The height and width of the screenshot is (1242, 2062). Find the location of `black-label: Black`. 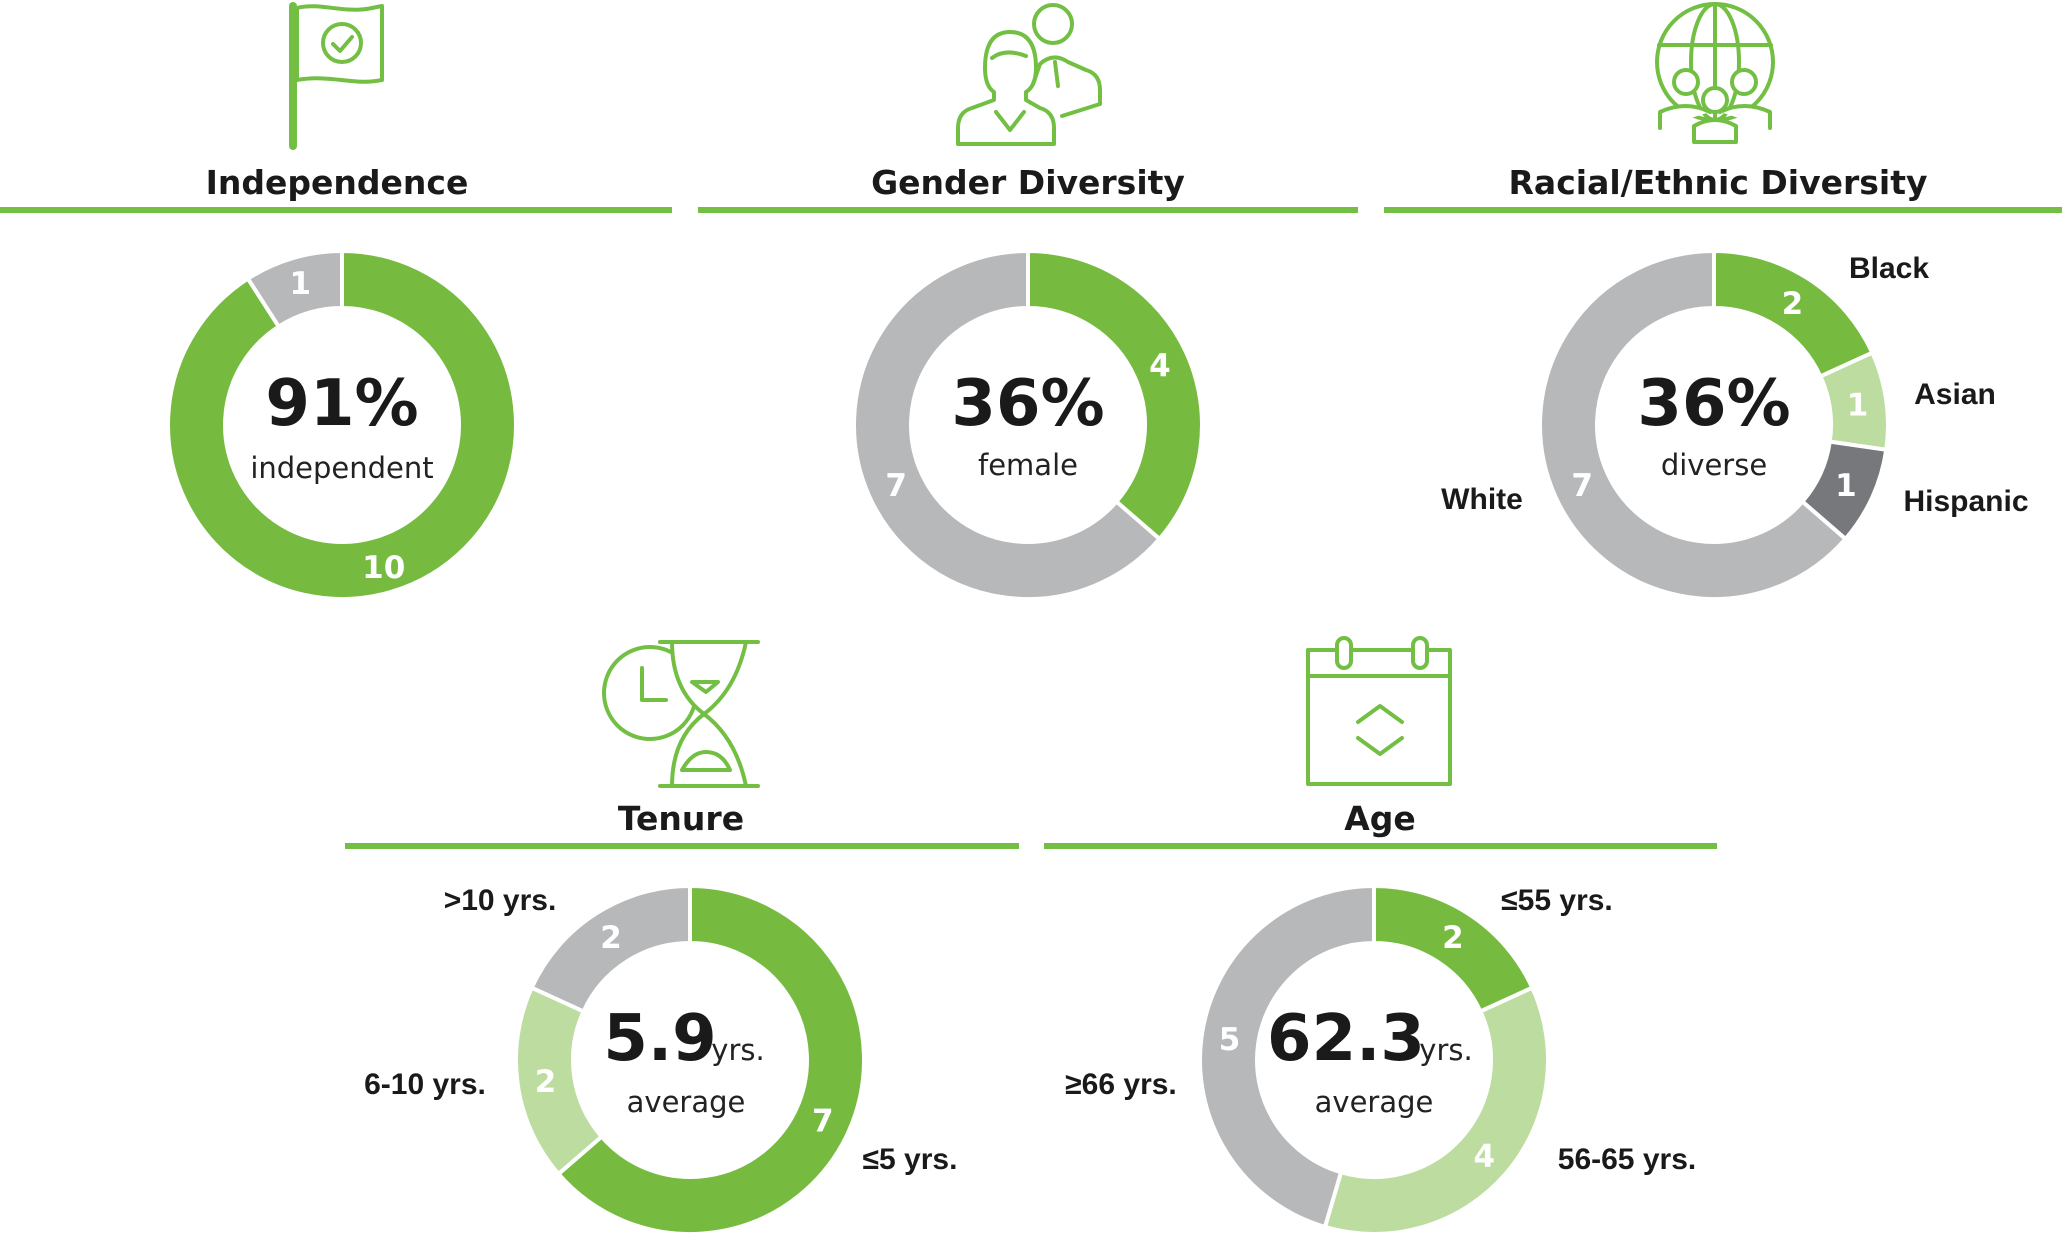

black-label: Black is located at coordinates (1889, 268).